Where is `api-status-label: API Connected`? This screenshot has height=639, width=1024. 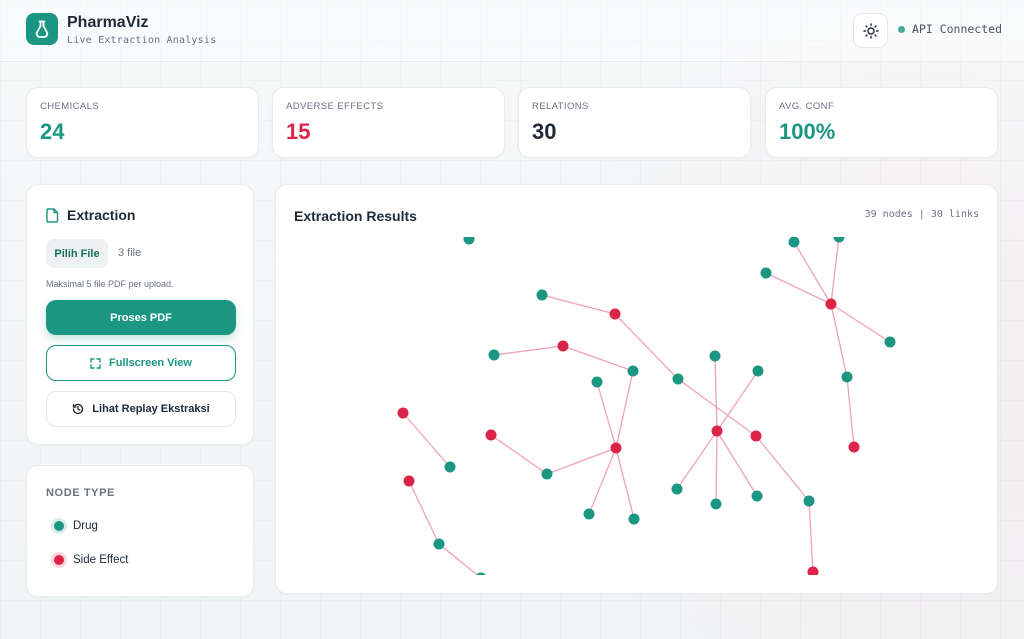
api-status-label: API Connected is located at coordinates (957, 29).